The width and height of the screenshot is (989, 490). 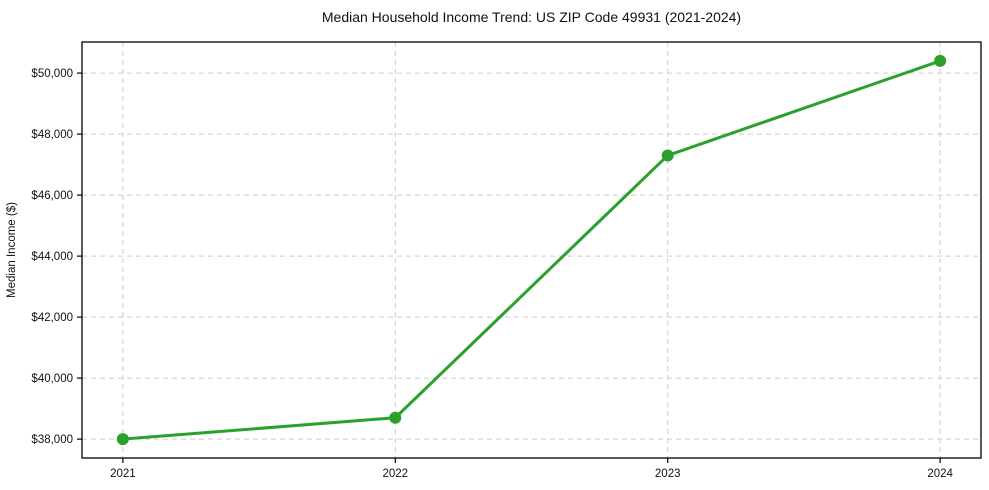 What do you see at coordinates (12, 250) in the screenshot?
I see `y-axis-title: Median Income ($)` at bounding box center [12, 250].